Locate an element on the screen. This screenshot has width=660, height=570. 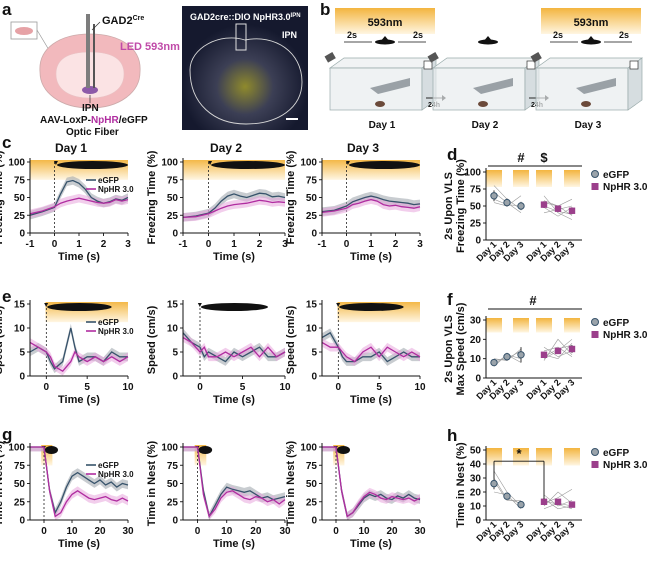
y-axis-label2-f: 2s Upon VLS is located at coordinates (449, 349).